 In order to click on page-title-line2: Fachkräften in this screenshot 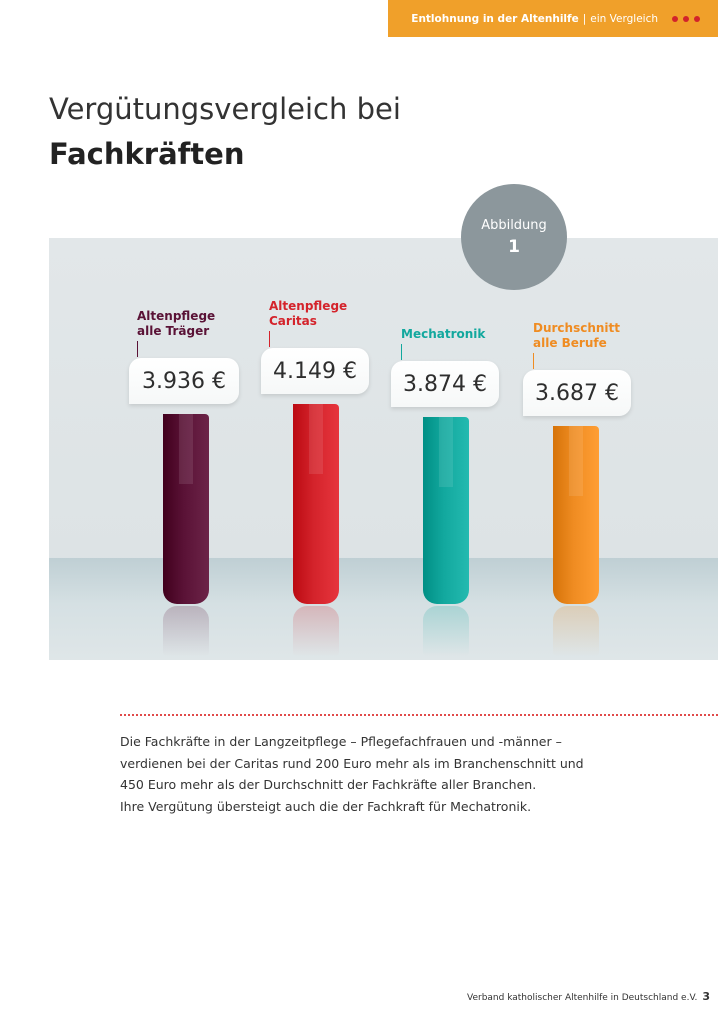, I will do `click(147, 154)`.